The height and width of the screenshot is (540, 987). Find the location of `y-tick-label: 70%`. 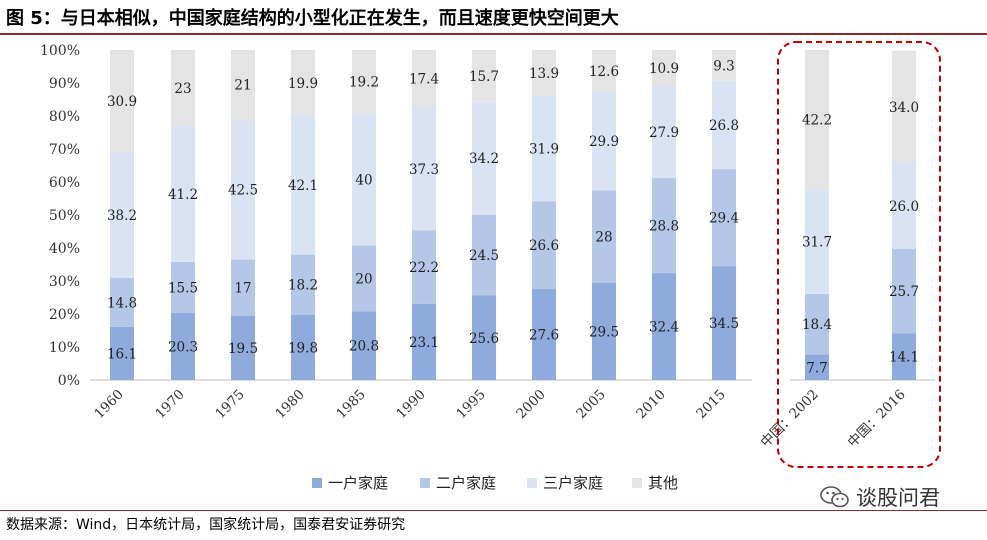

y-tick-label: 70% is located at coordinates (64, 150).